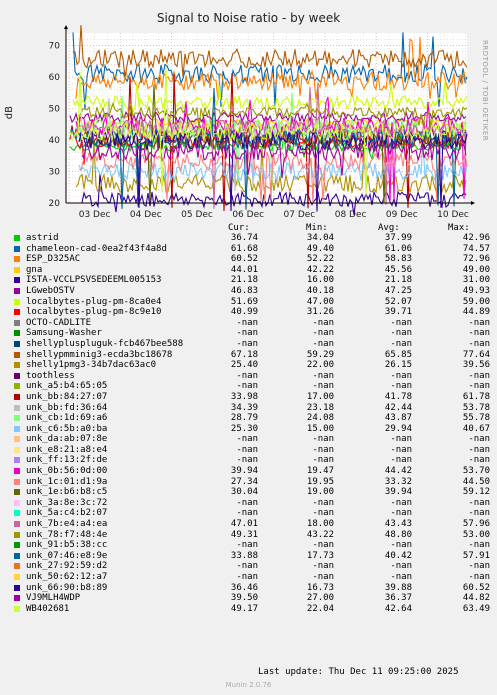 This screenshot has width=497, height=695. What do you see at coordinates (317, 228) in the screenshot?
I see `legend-header-min: Min:` at bounding box center [317, 228].